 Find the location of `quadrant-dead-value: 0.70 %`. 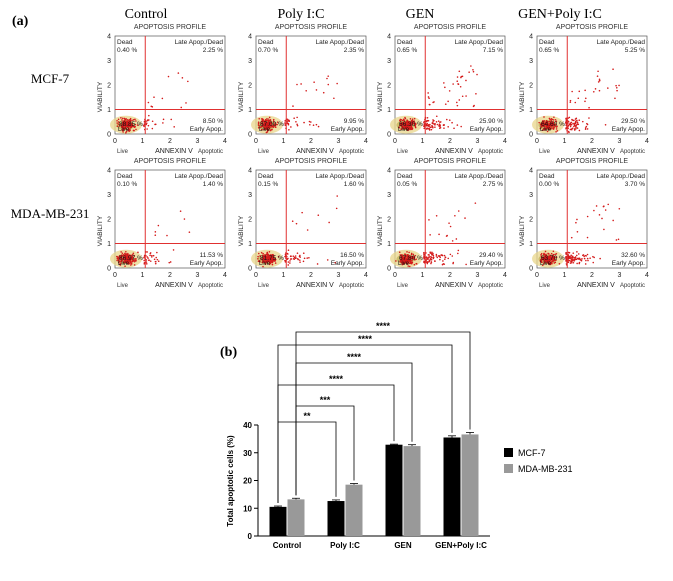

quadrant-dead-value: 0.70 % is located at coordinates (268, 50).